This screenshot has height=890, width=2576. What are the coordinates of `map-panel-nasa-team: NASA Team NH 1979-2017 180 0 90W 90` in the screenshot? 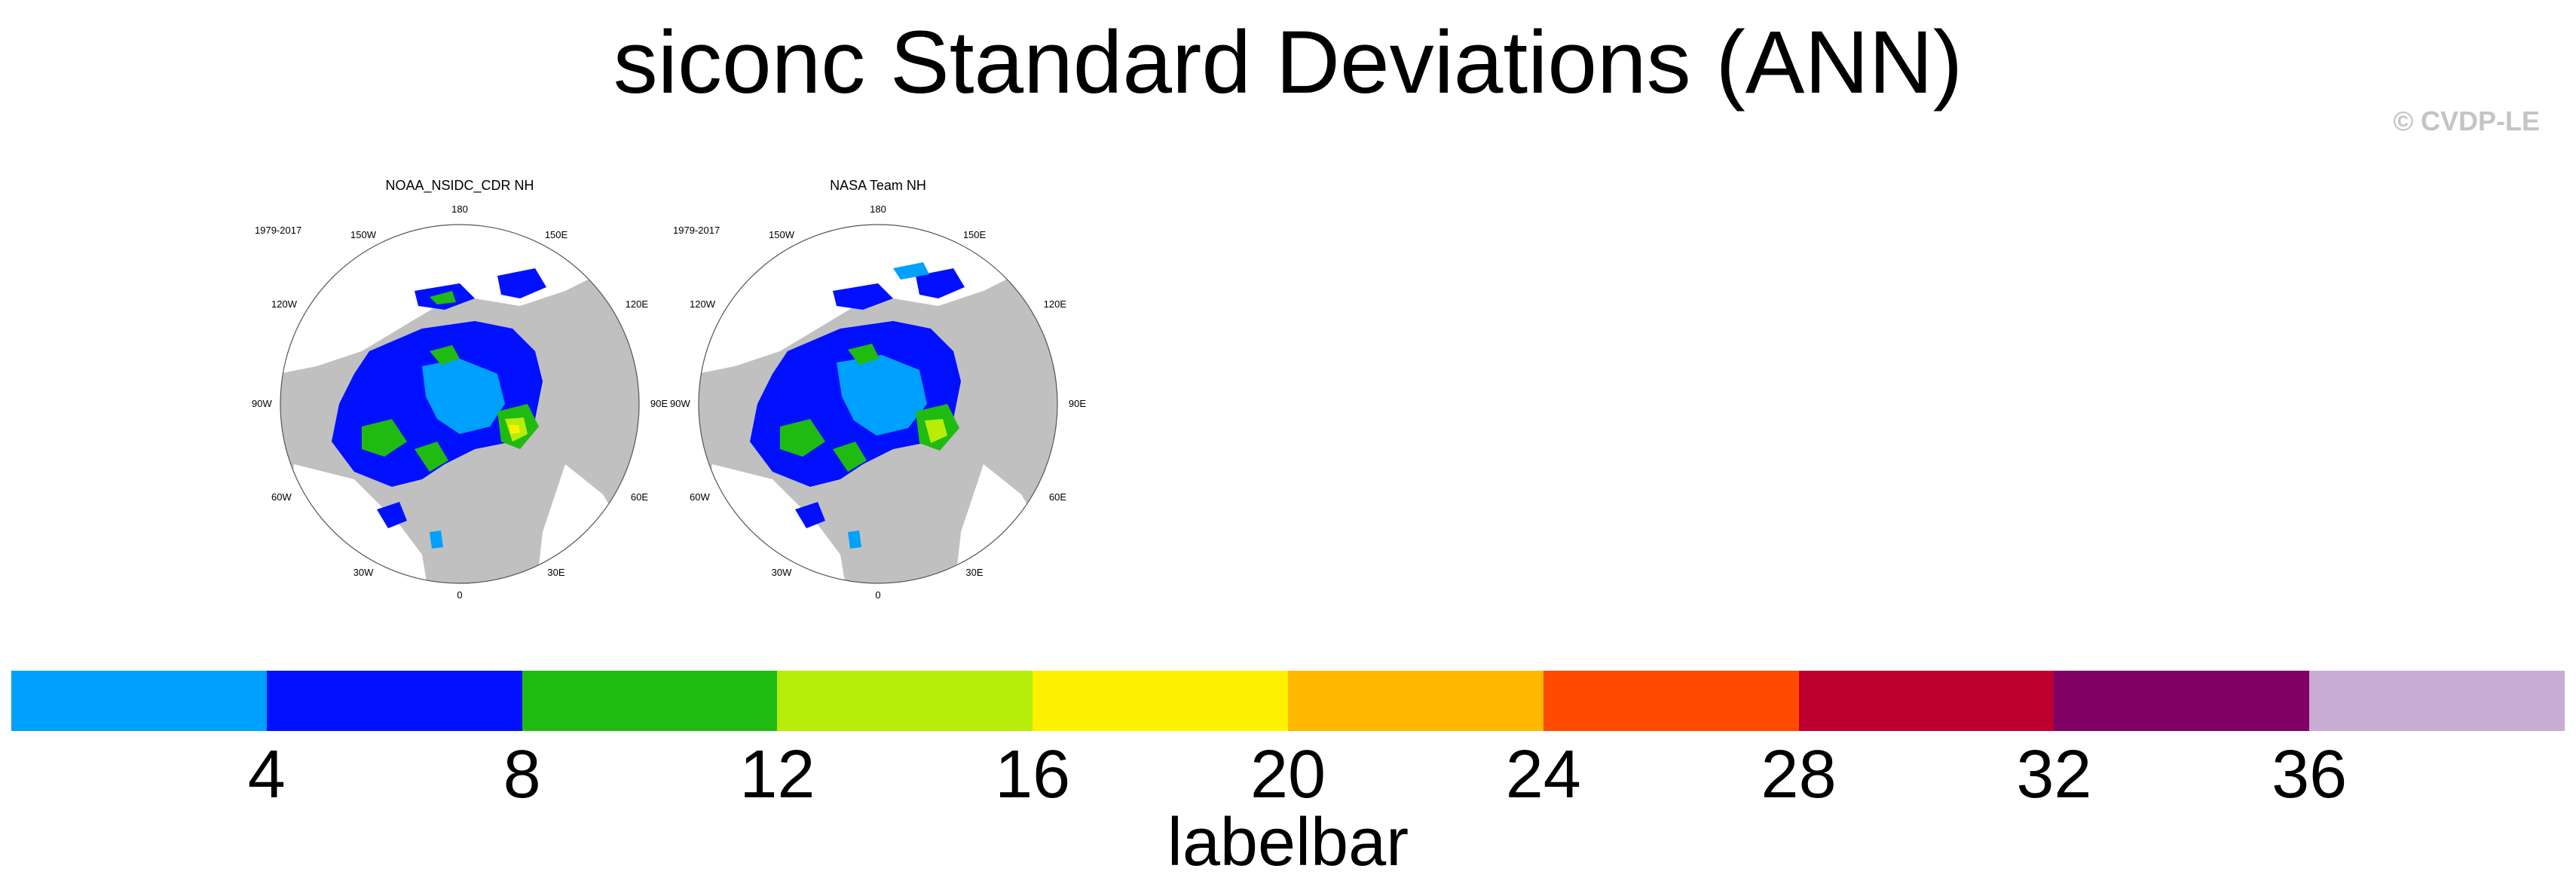 It's located at (878, 389).